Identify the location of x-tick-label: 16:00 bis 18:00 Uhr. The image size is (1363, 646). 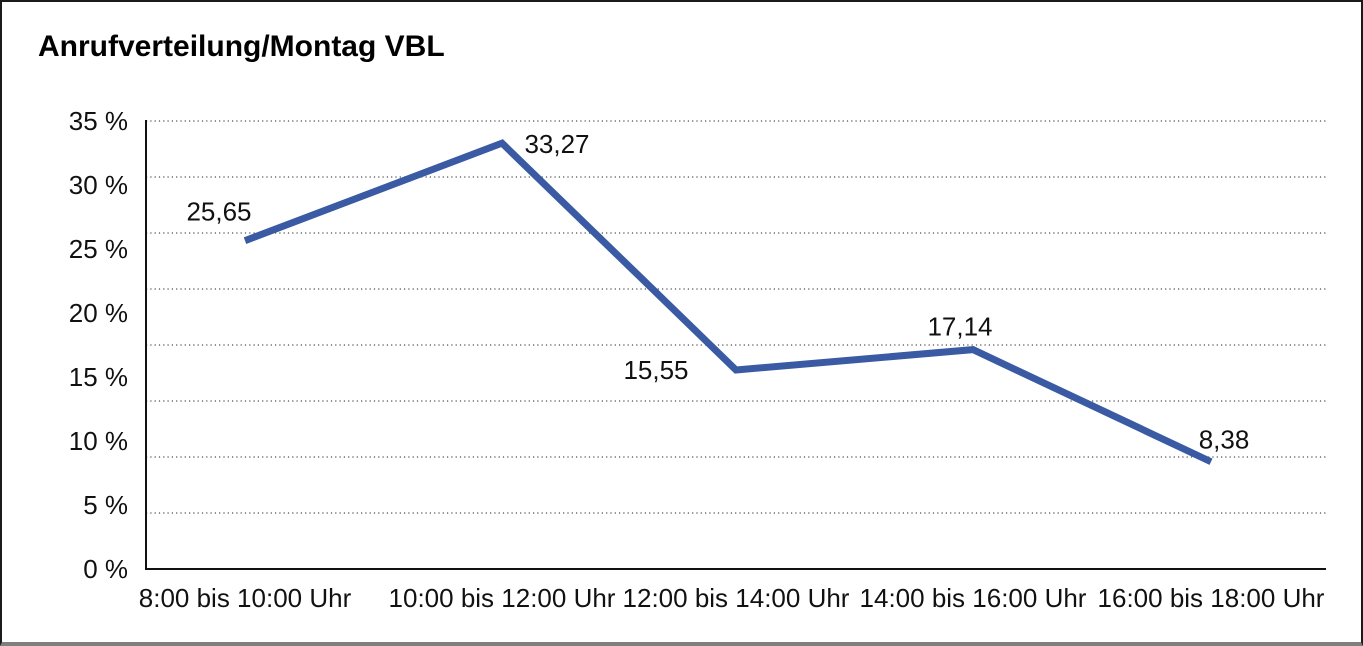
(1211, 598).